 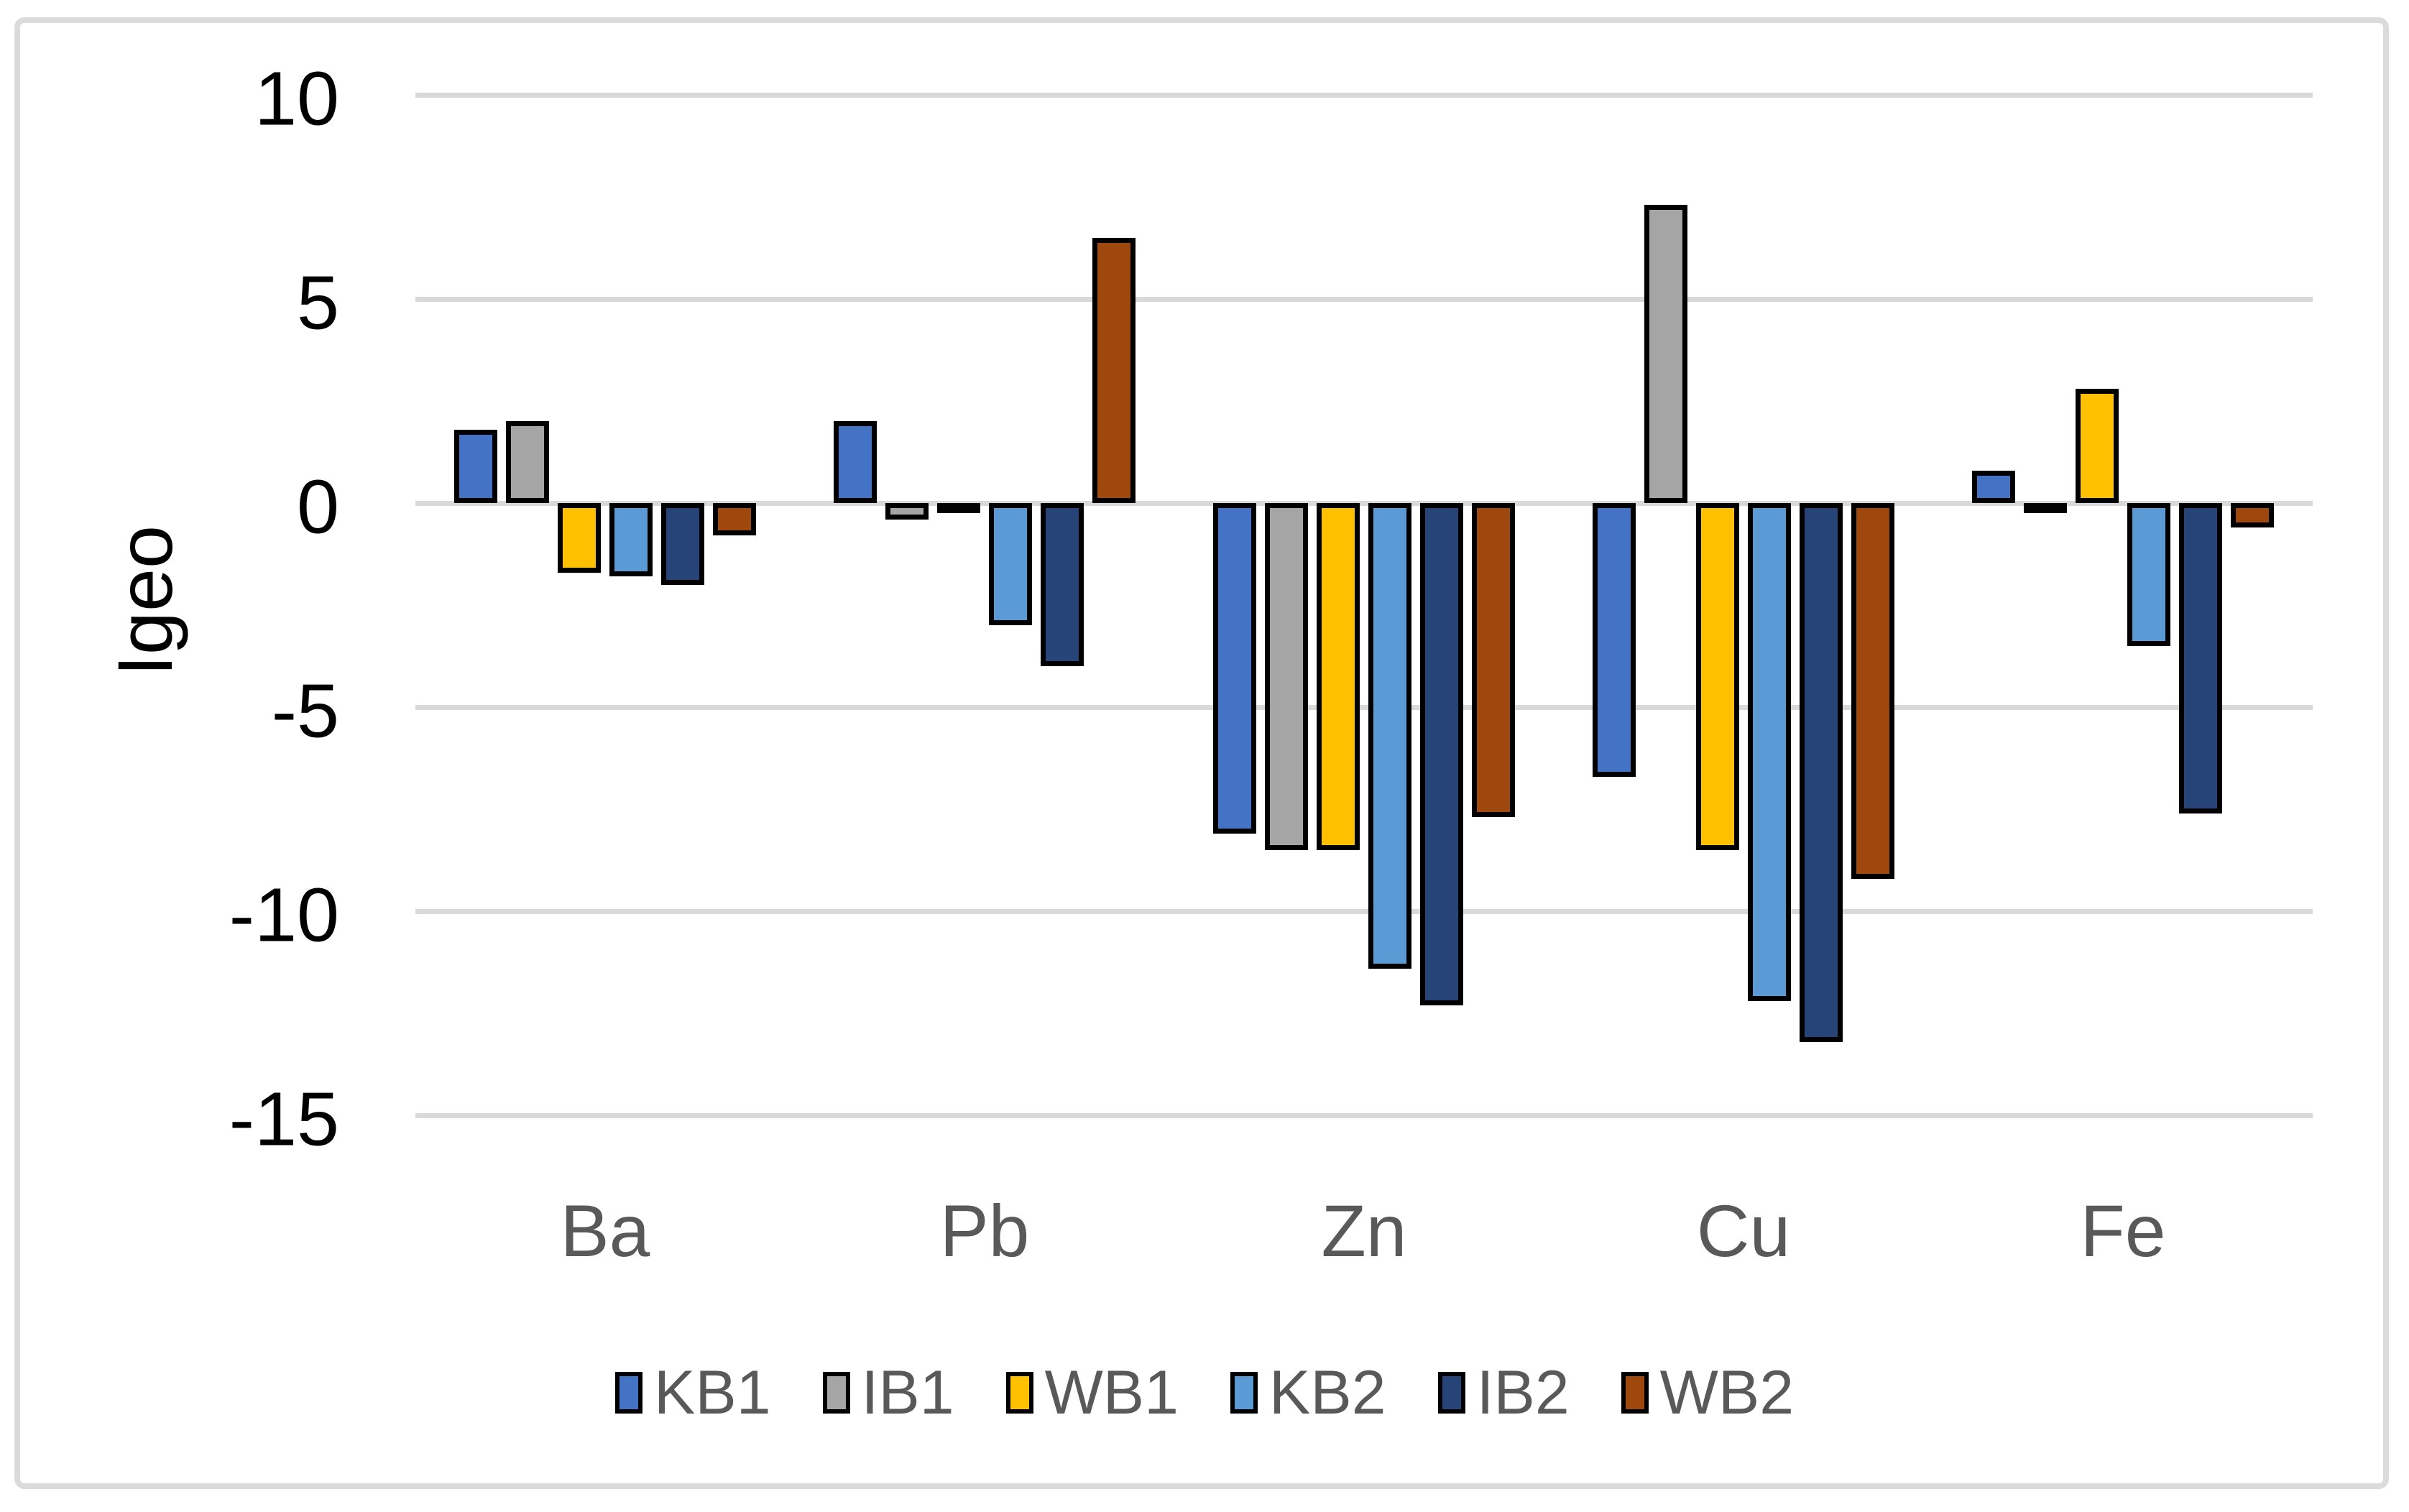 What do you see at coordinates (1111, 1393) in the screenshot?
I see `legend-label-WB1: WB1` at bounding box center [1111, 1393].